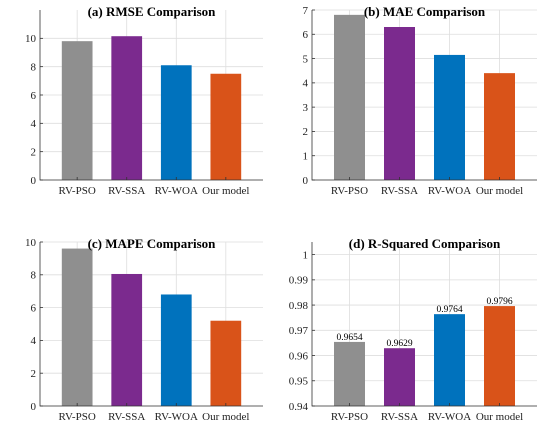 The height and width of the screenshot is (422, 550). What do you see at coordinates (306, 59) in the screenshot?
I see `y-tick-label: 5` at bounding box center [306, 59].